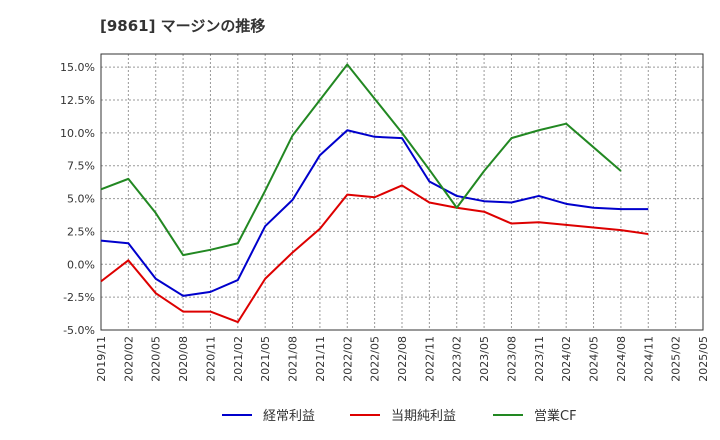 This screenshot has height=440, width=720. Describe the element at coordinates (182, 26) in the screenshot. I see `chart-title: [9861] マージンの推移` at that location.